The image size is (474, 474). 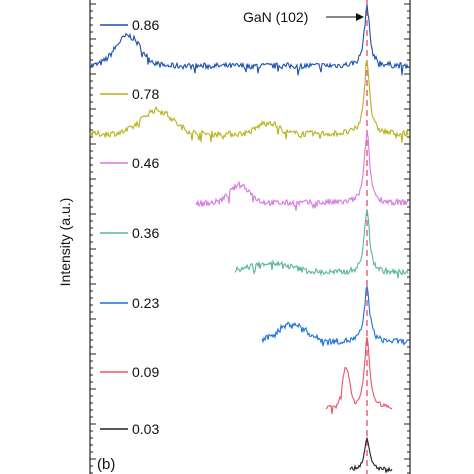 What do you see at coordinates (275, 17) in the screenshot?
I see `reference-peak-annotation: GaN (102)` at bounding box center [275, 17].